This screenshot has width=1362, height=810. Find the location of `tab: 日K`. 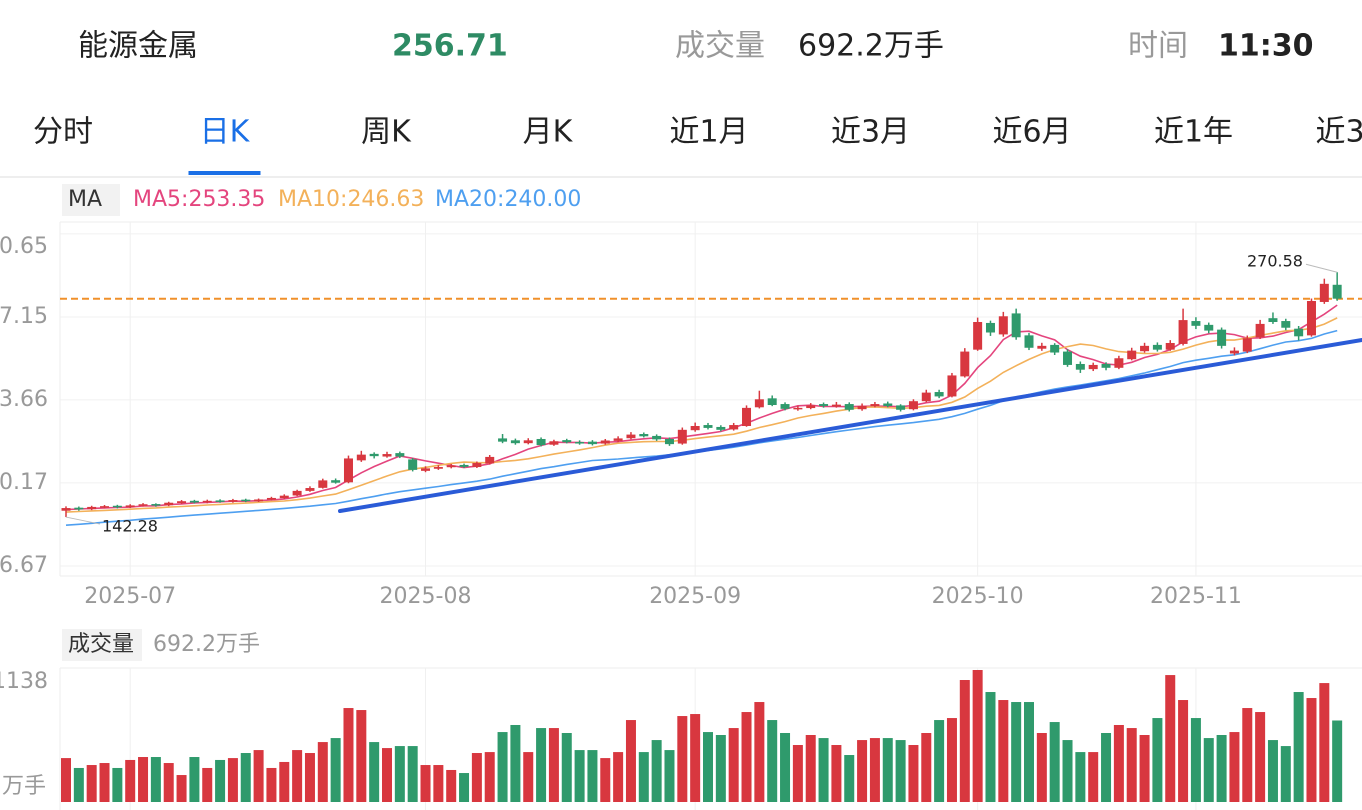

tab: 日K is located at coordinates (225, 132).